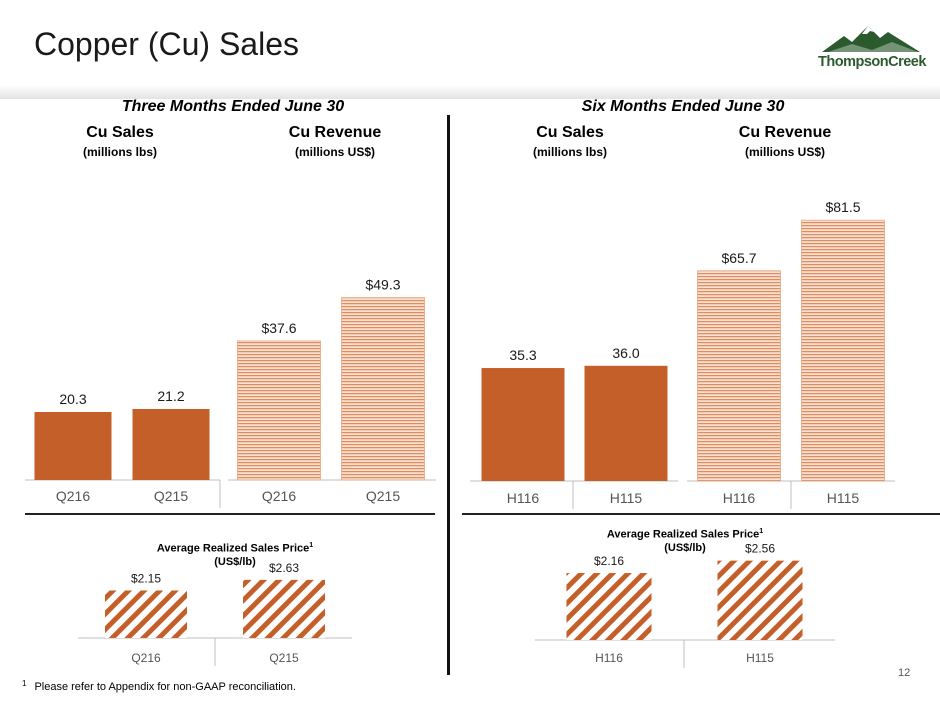  What do you see at coordinates (171, 496) in the screenshot?
I see `q-sales-tick-label: Q215` at bounding box center [171, 496].